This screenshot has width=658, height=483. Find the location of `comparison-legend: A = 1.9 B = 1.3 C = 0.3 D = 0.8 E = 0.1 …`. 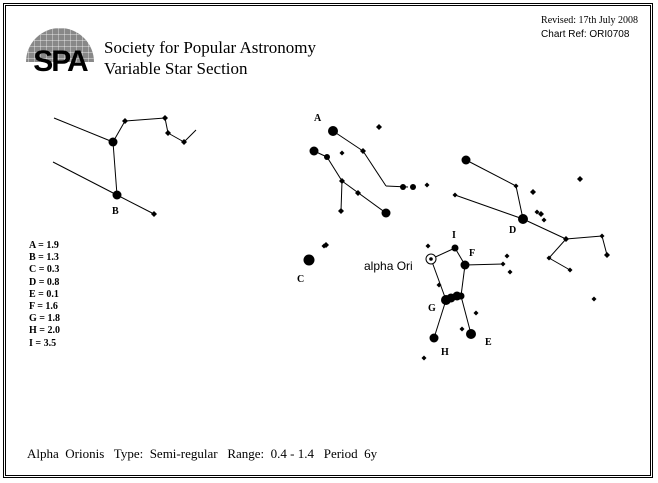

comparison-legend: A = 1.9 B = 1.3 C = 0.3 D = 0.8 E = 0.1 … is located at coordinates (44, 295).